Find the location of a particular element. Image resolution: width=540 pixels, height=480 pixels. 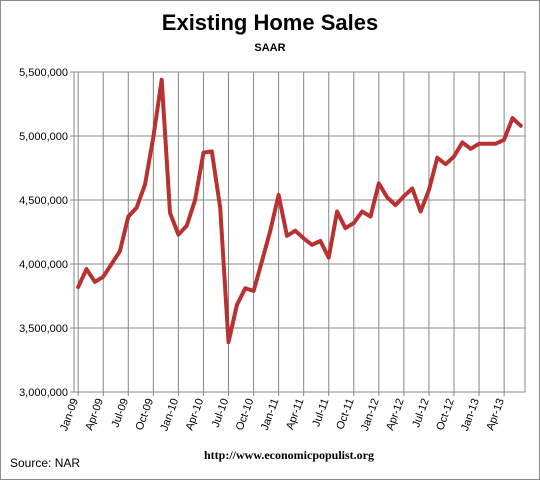

y-tick-label: 5,000,000 is located at coordinates (43, 137).